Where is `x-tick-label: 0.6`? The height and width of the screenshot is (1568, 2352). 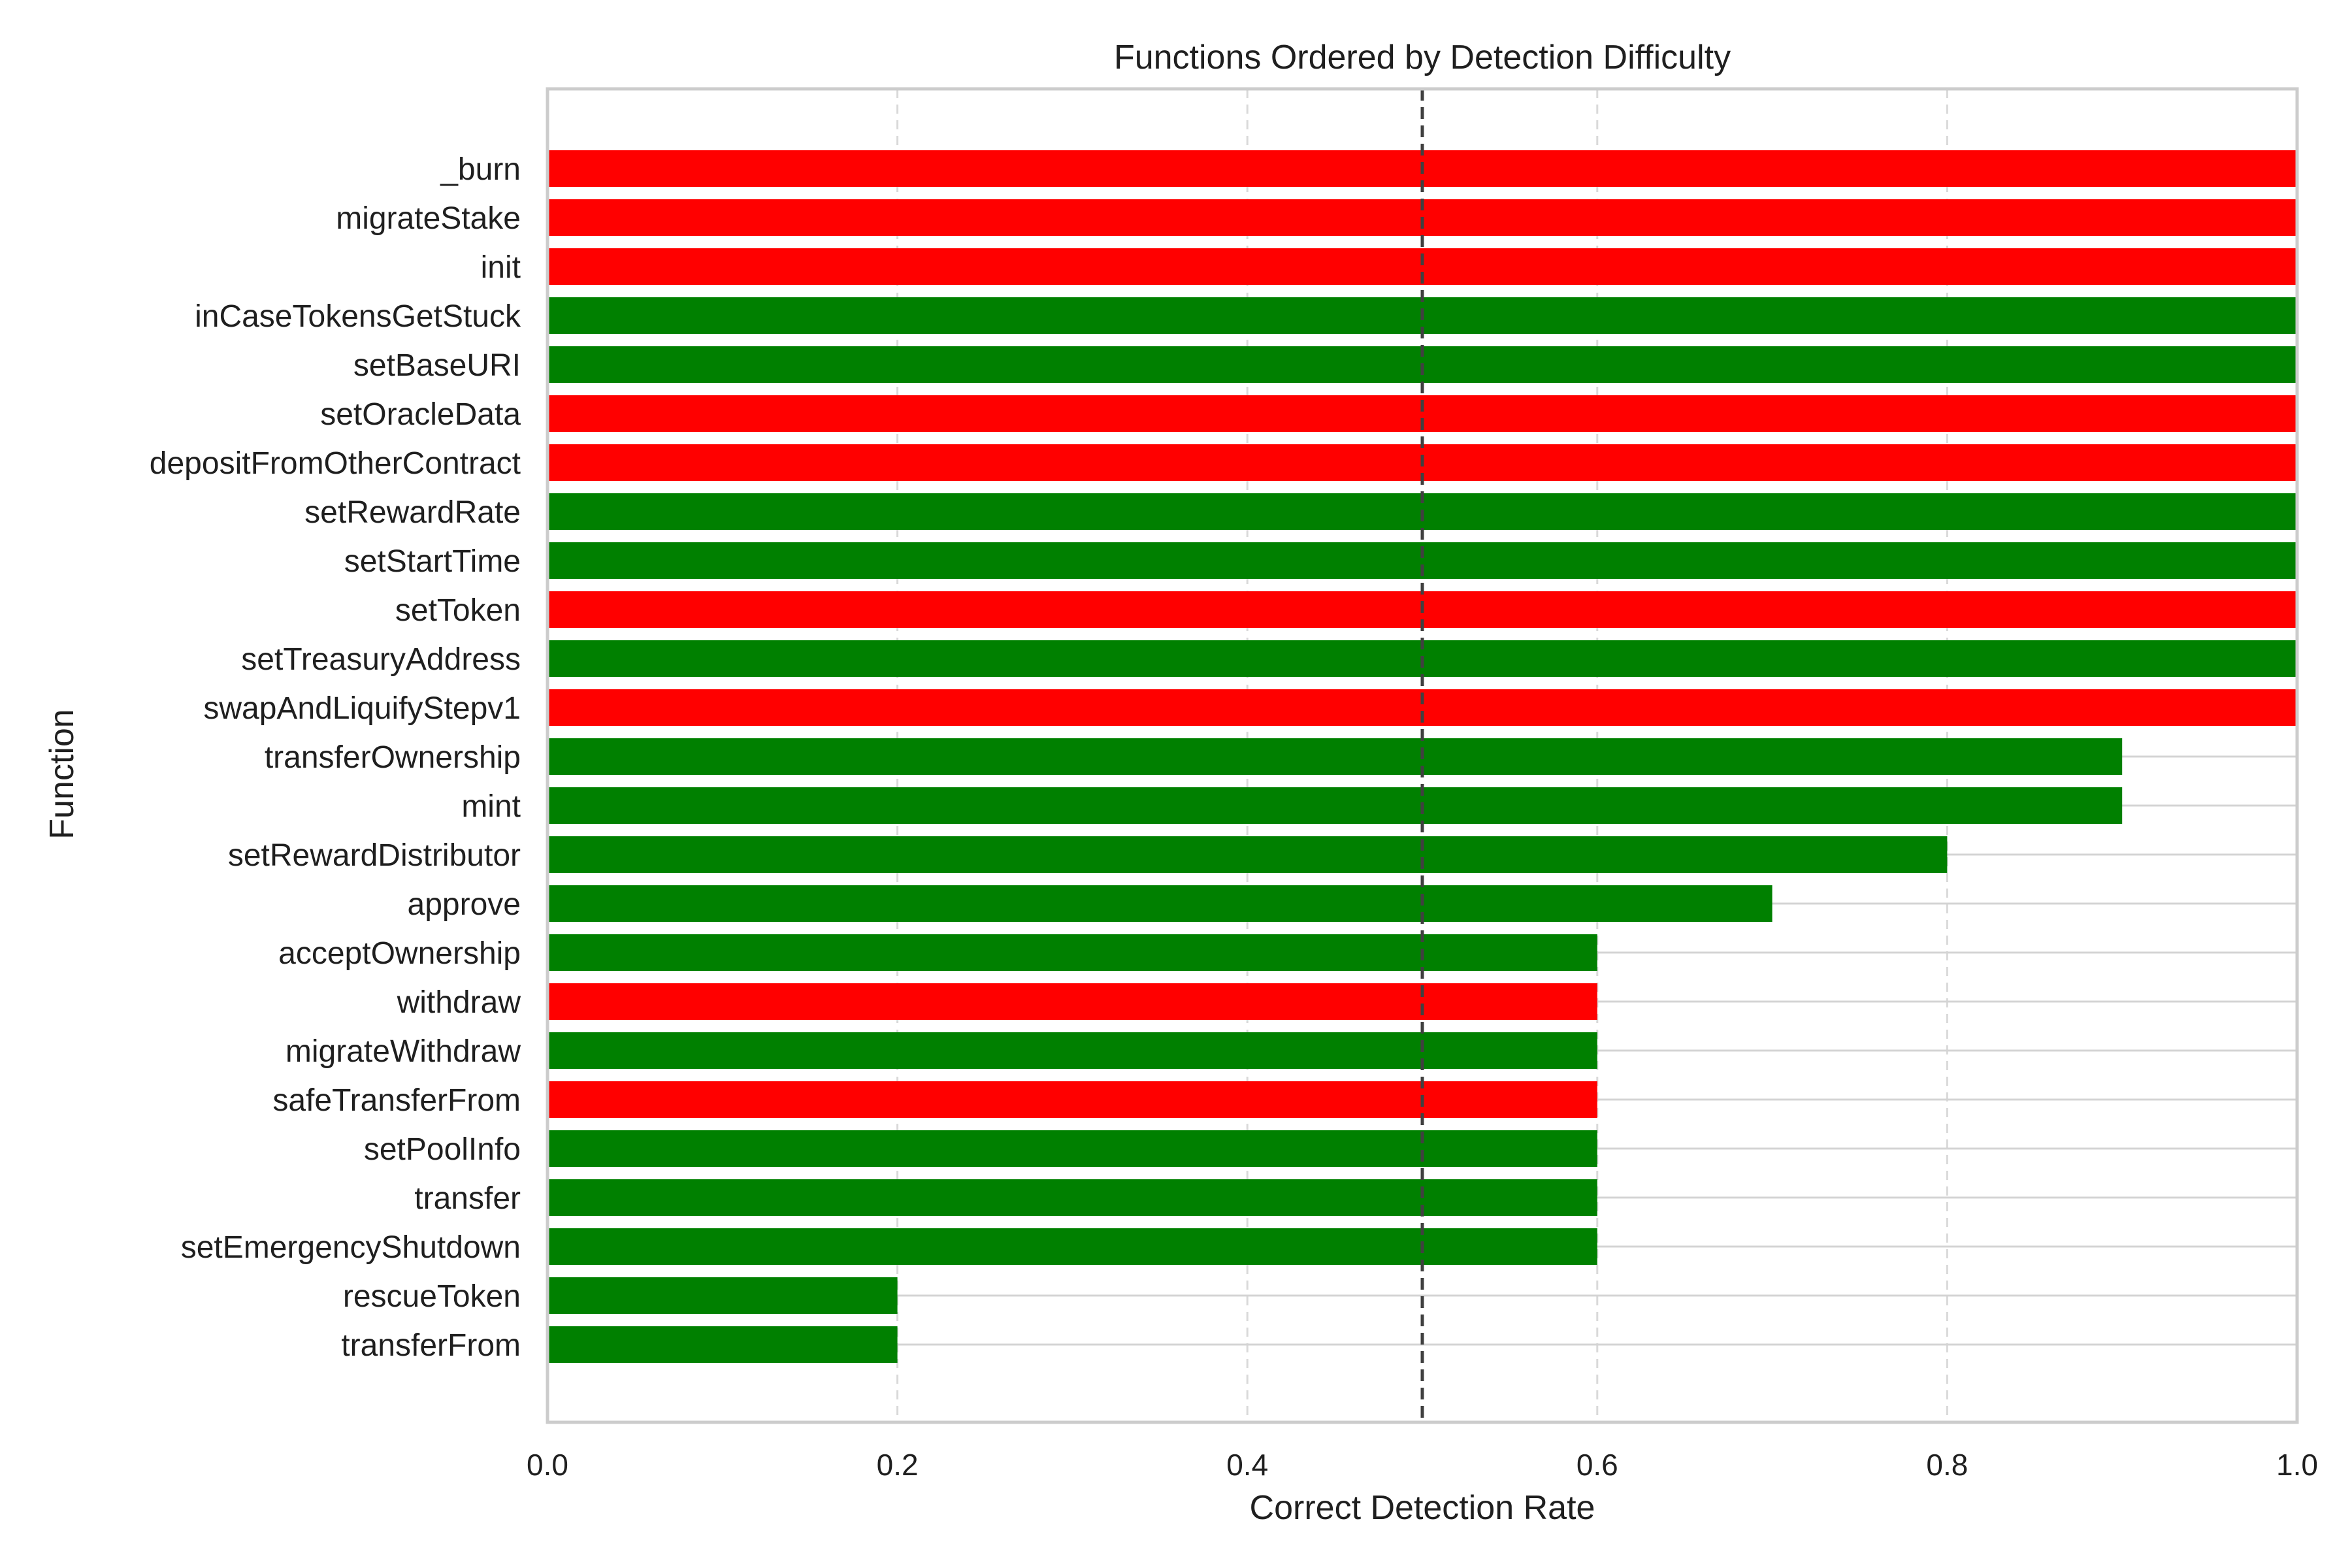 x-tick-label: 0.6 is located at coordinates (1597, 1465).